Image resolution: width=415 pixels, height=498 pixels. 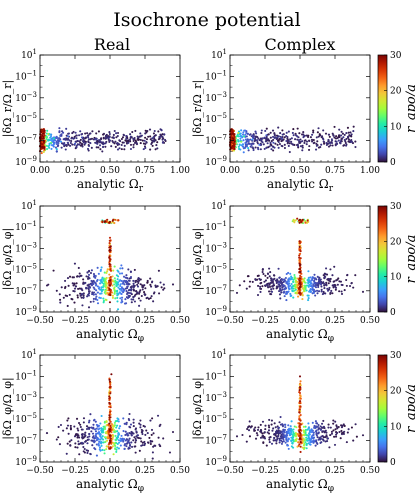 What do you see at coordinates (335, 471) in the screenshot?
I see `x-tick-label: 0.25` at bounding box center [335, 471].